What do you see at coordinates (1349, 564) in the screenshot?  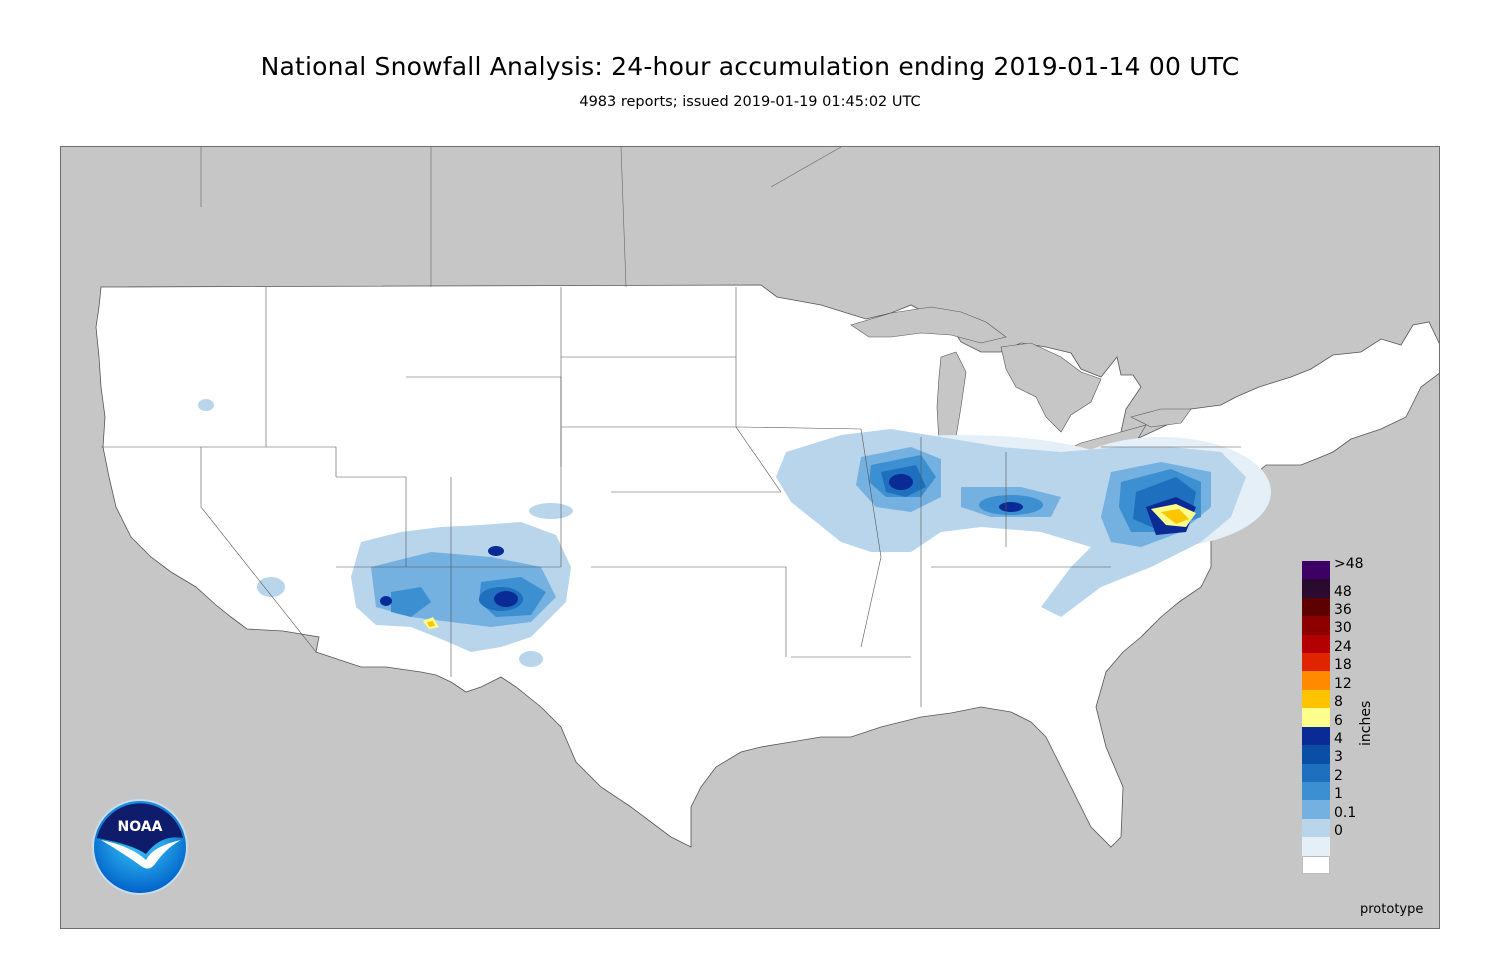 I see `colorbar-tick-label: >48` at bounding box center [1349, 564].